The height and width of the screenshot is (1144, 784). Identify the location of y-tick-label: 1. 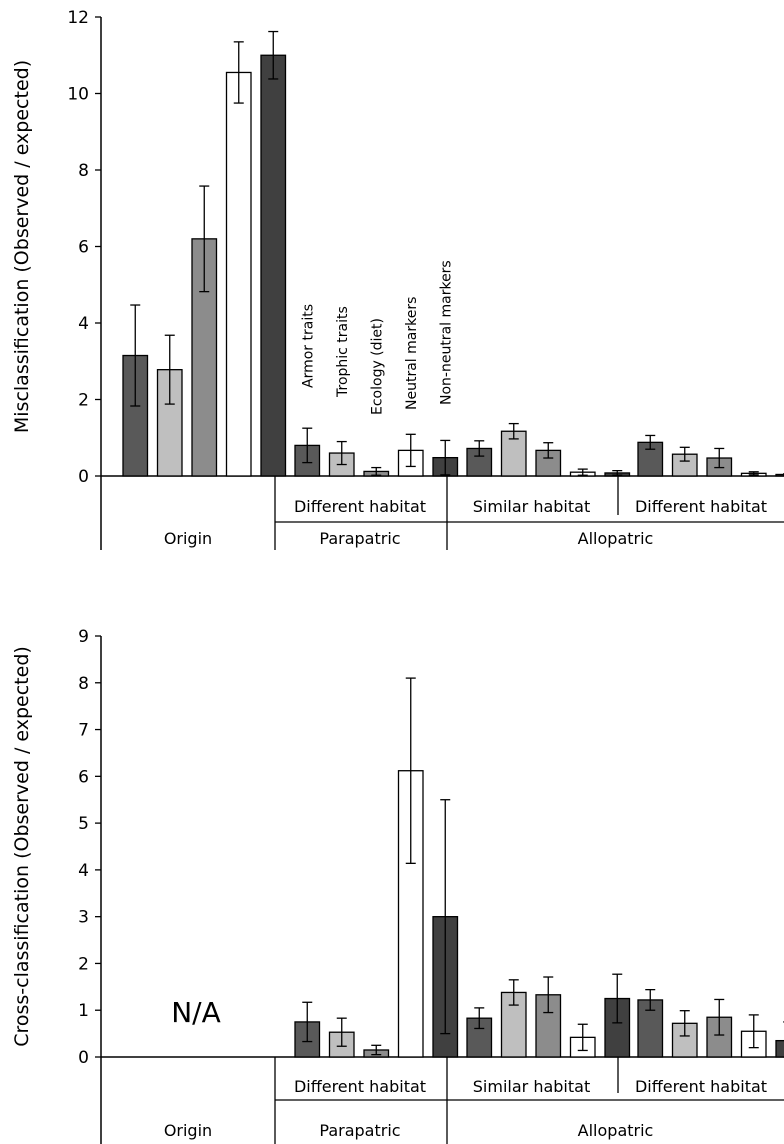
(83, 1011).